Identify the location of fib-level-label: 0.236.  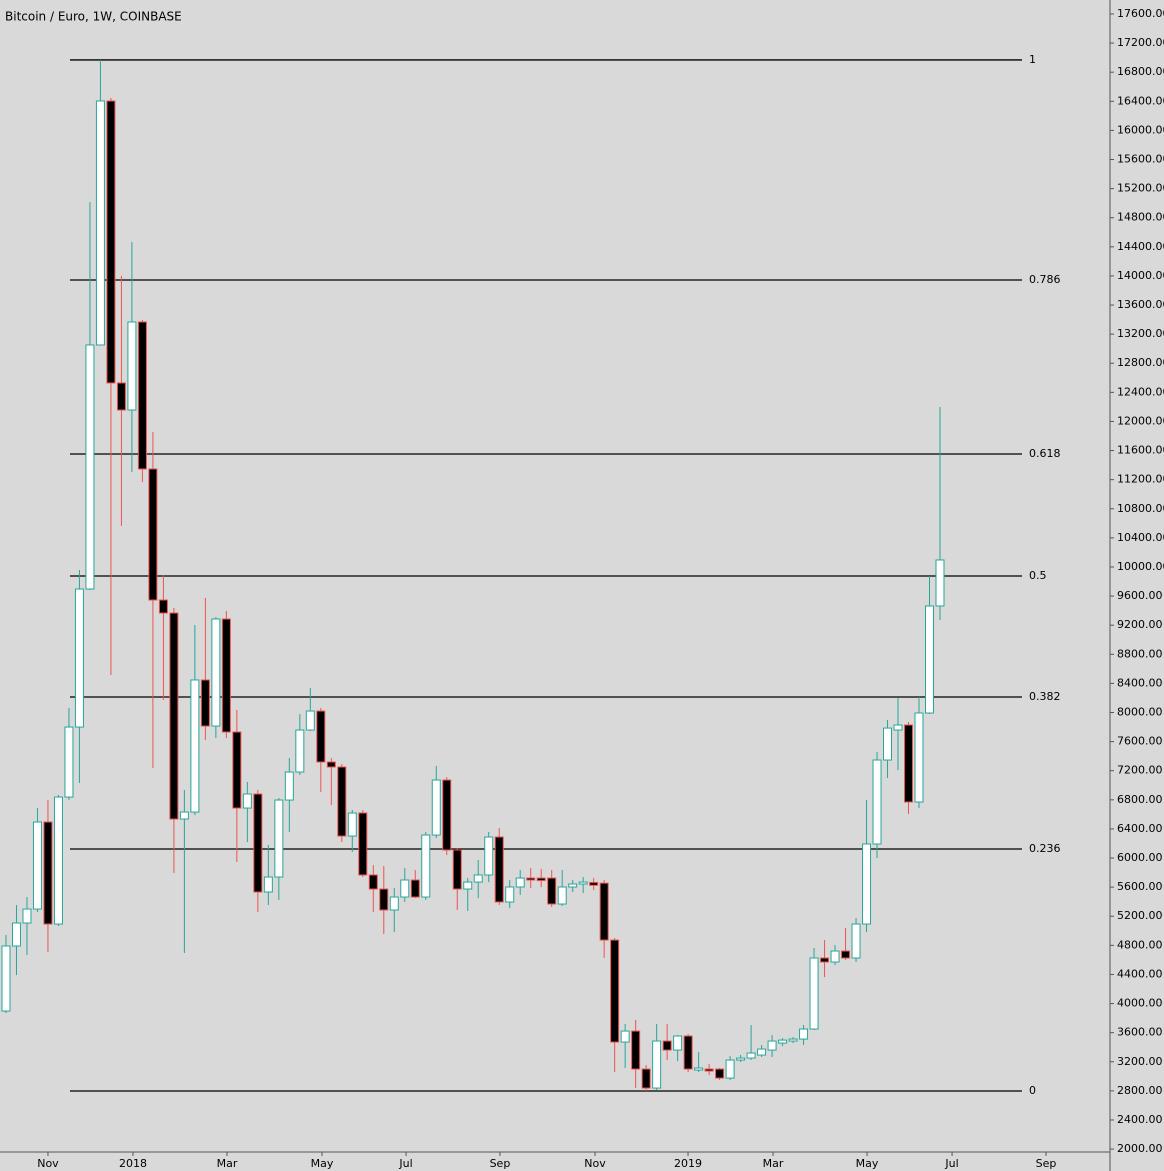
(1045, 848).